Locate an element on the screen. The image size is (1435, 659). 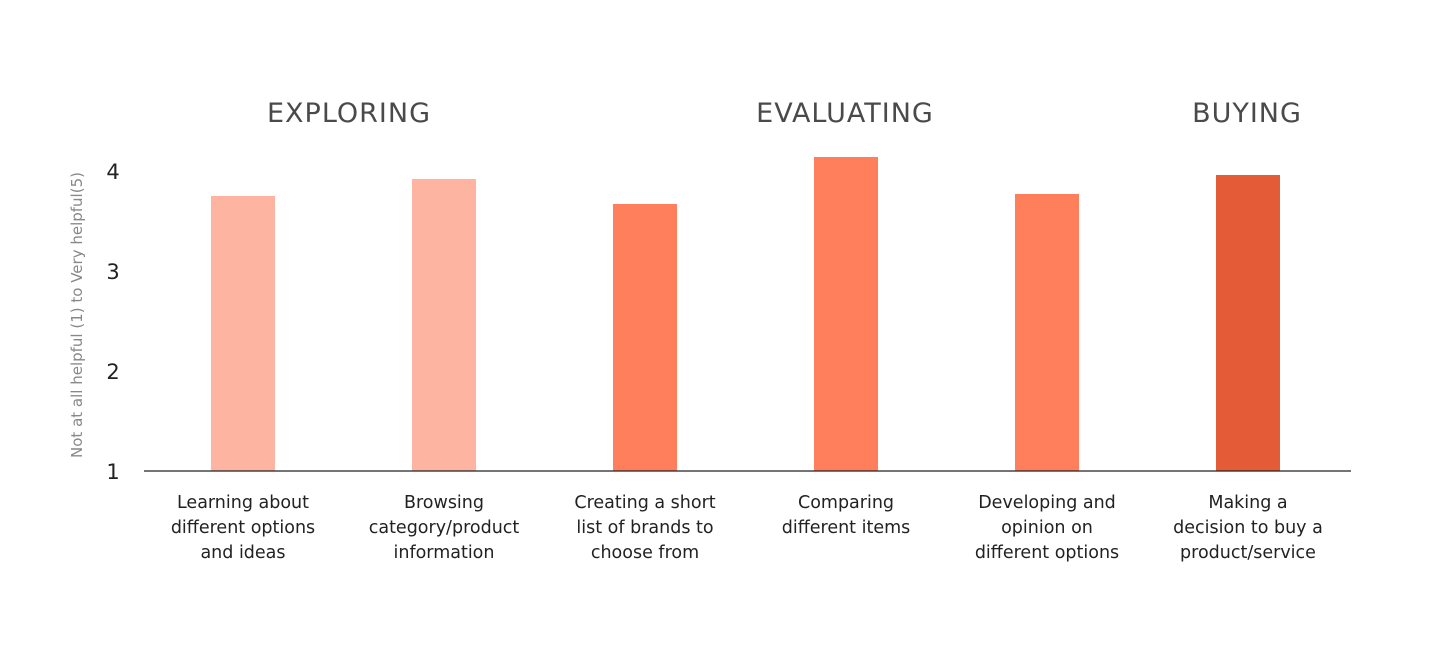
y-tick-label: 1 is located at coordinates (112, 472).